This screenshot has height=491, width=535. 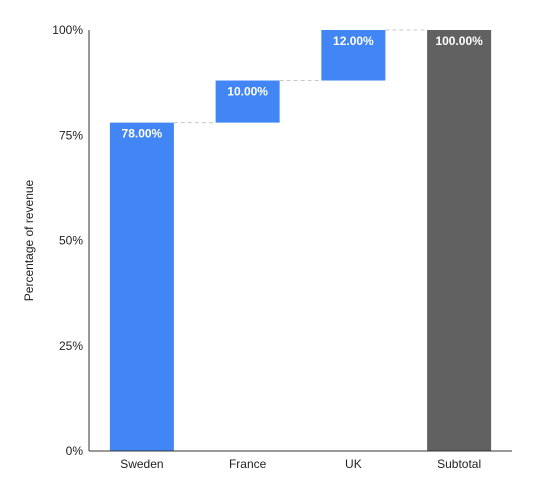 I want to click on bar-value-label: 100.00%, so click(x=459, y=41).